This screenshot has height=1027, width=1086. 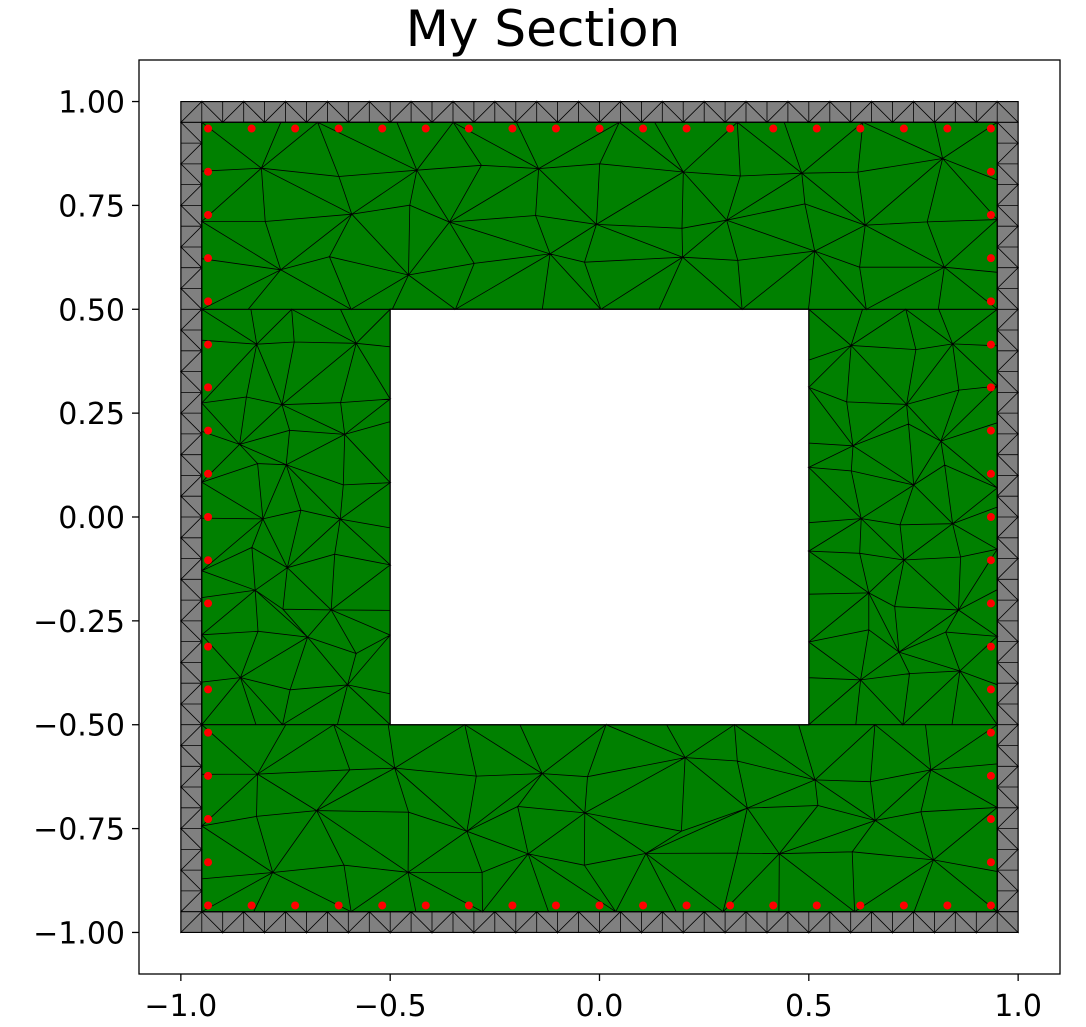 I want to click on y-tick-label: 1.00, so click(x=91, y=103).